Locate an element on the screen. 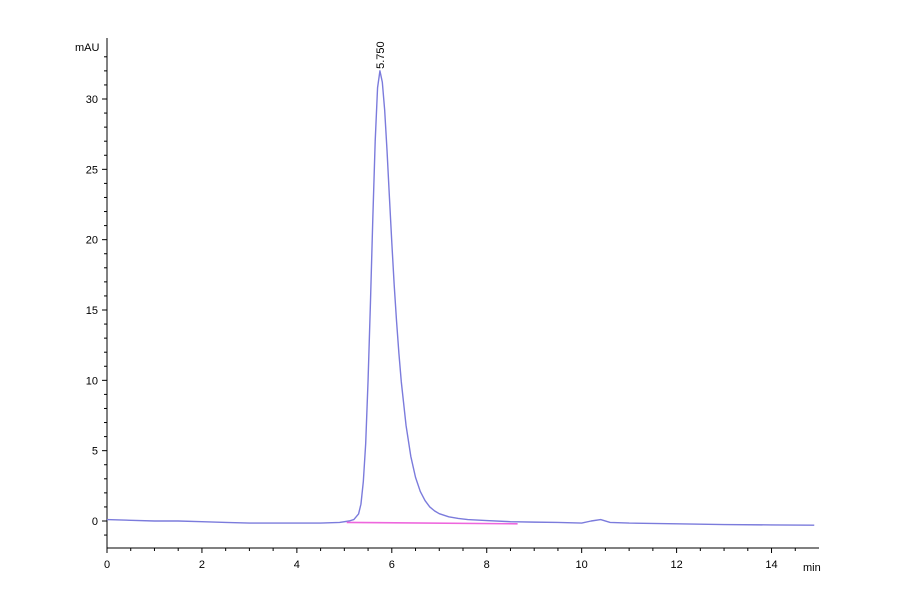 This screenshot has height=594, width=900. y-tick-label: 20 is located at coordinates (92, 241).